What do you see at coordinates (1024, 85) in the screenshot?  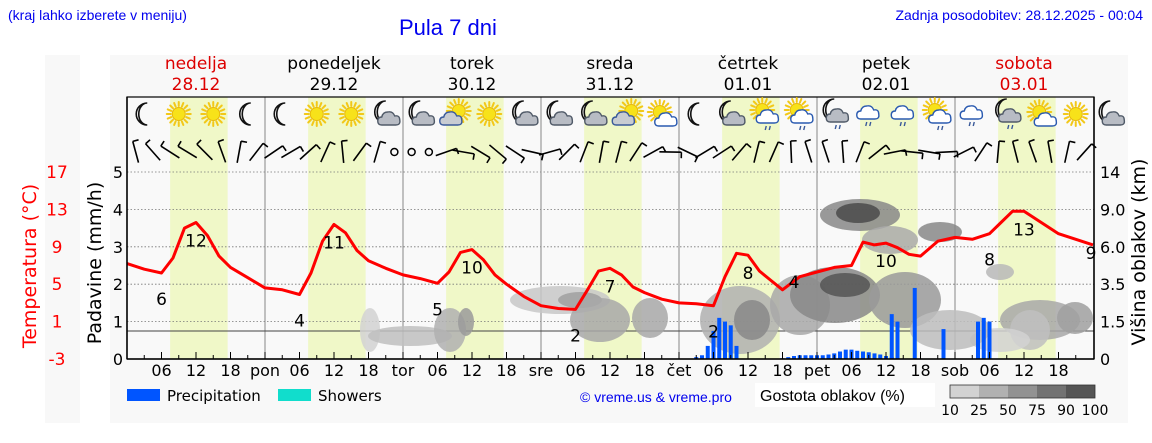 I see `day-date: 03.01` at bounding box center [1024, 85].